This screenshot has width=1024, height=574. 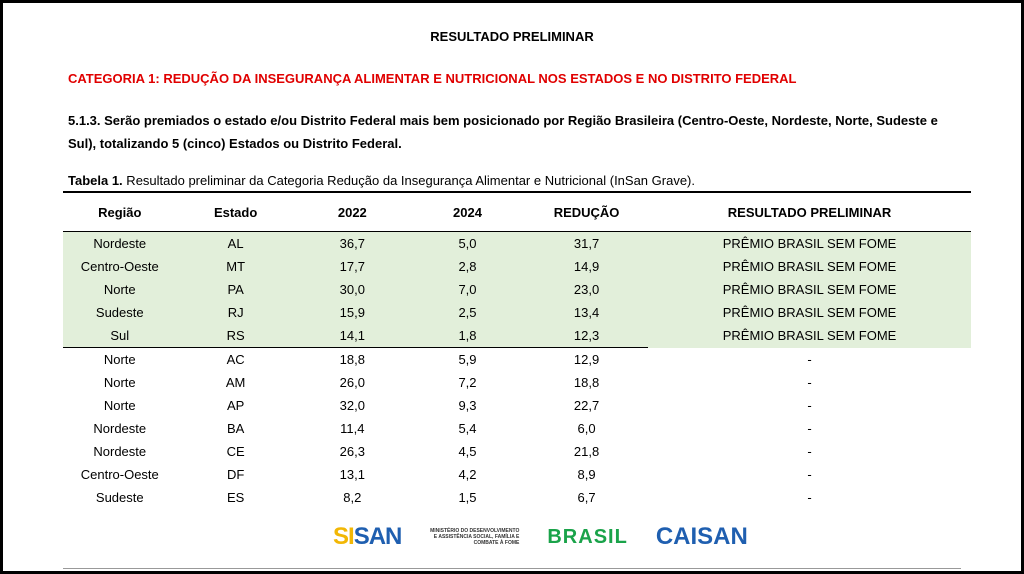 What do you see at coordinates (467, 474) in the screenshot?
I see `table-cell: 4,2` at bounding box center [467, 474].